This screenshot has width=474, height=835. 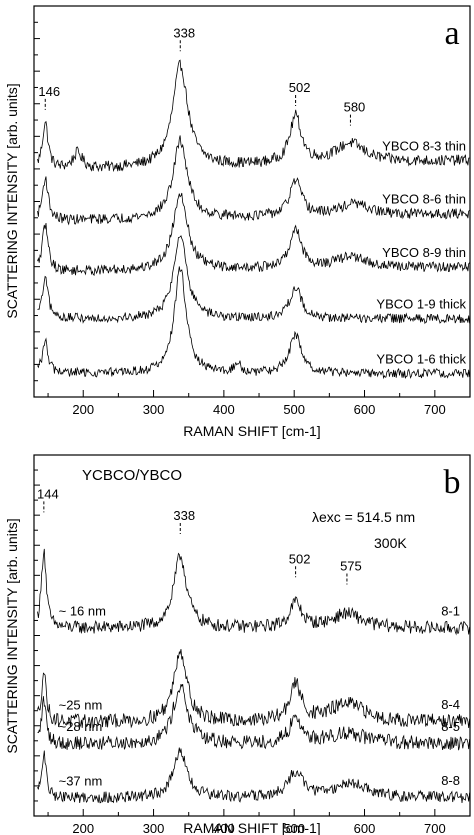 I want to click on peak-label: 144, so click(x=48, y=493).